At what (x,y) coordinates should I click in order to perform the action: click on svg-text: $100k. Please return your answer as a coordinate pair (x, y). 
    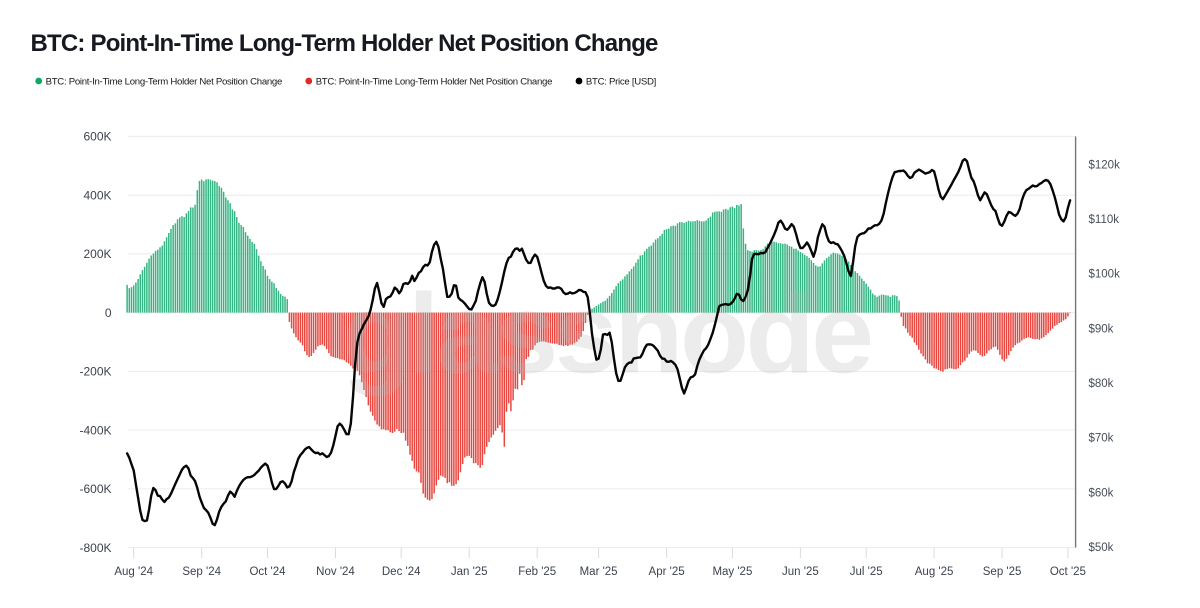
    Looking at the image, I should click on (1105, 275).